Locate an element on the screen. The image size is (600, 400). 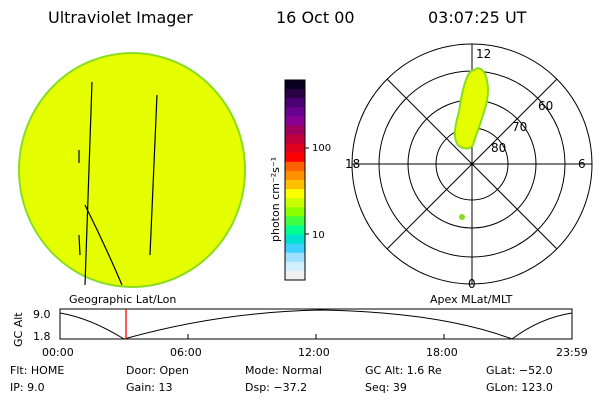
mlat-label-60: 60 is located at coordinates (545, 106).